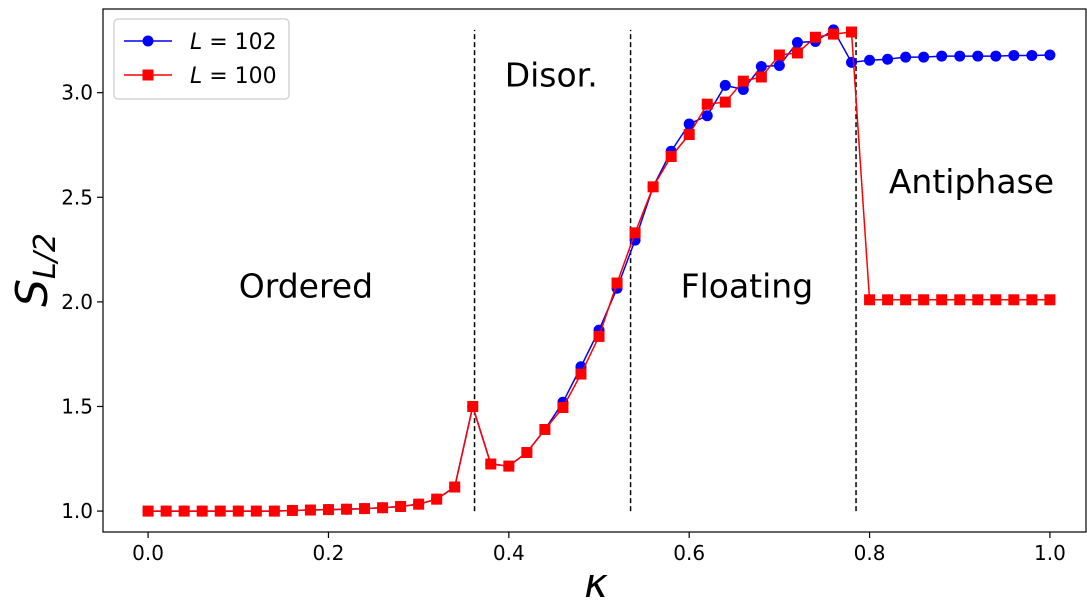 The image size is (1087, 601). What do you see at coordinates (196, 42) in the screenshot?
I see `legend-label-0-main: L` at bounding box center [196, 42].